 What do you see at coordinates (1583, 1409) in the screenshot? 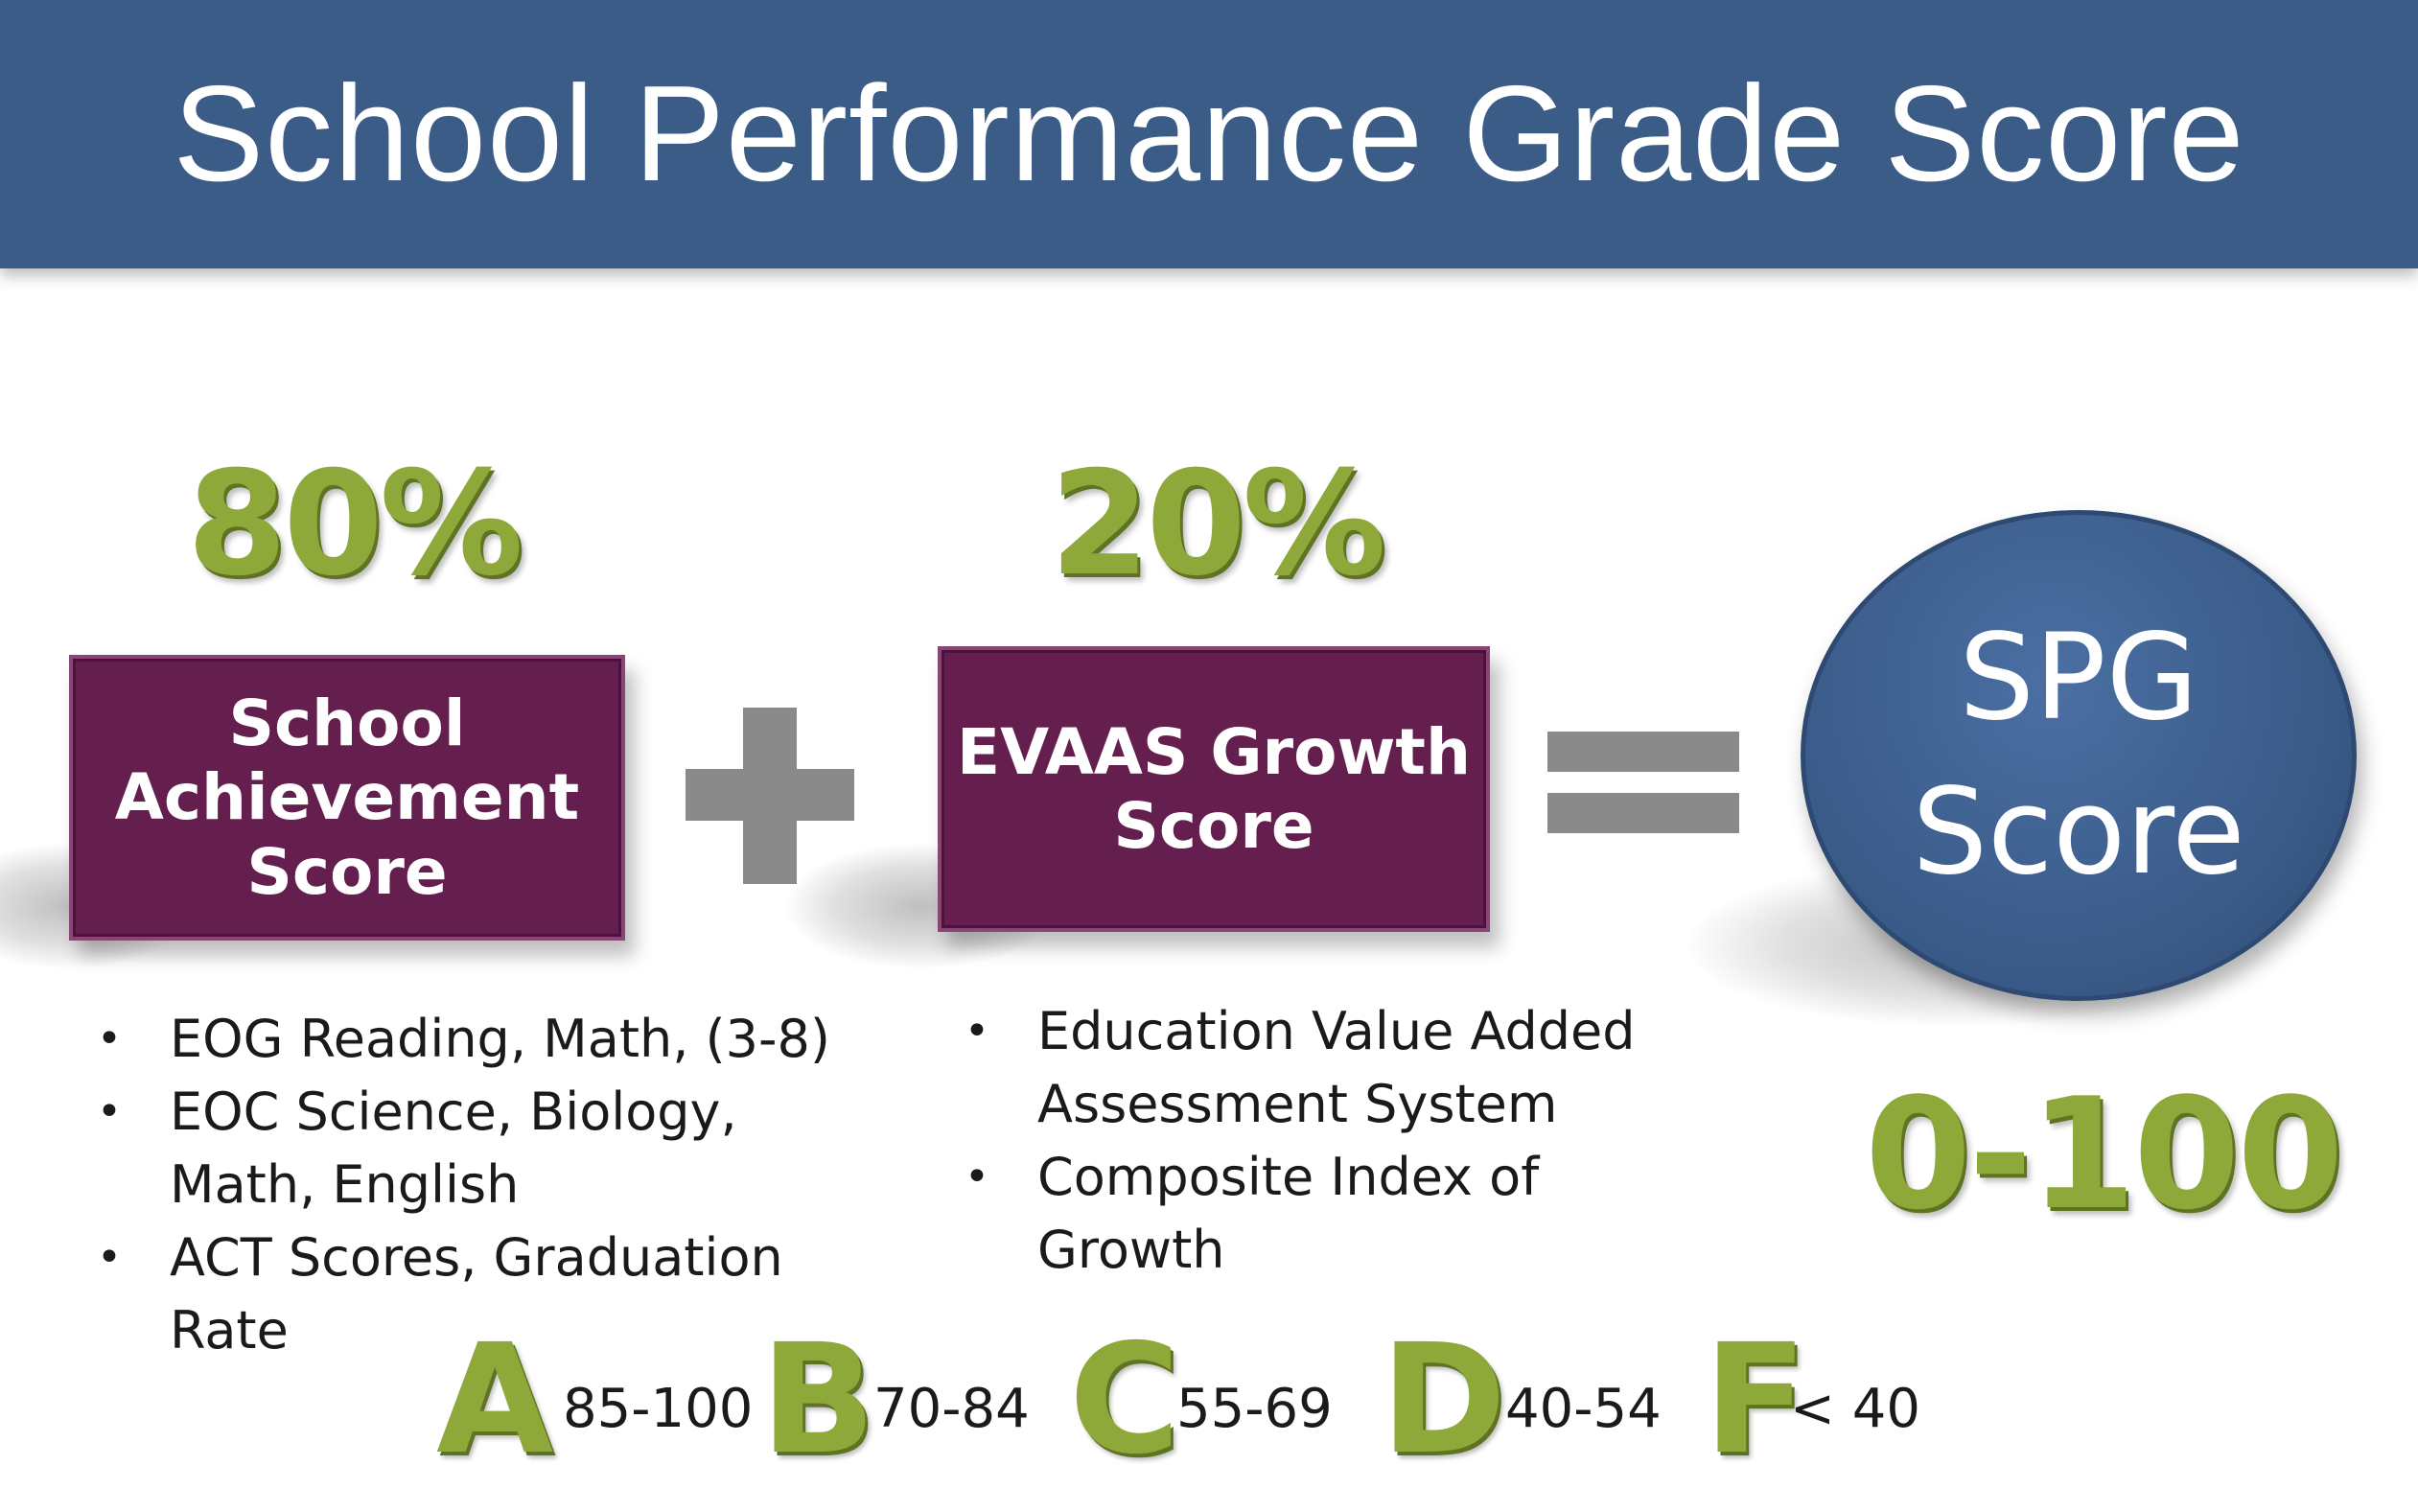
I see `grade-range-d: 40-54` at bounding box center [1583, 1409].